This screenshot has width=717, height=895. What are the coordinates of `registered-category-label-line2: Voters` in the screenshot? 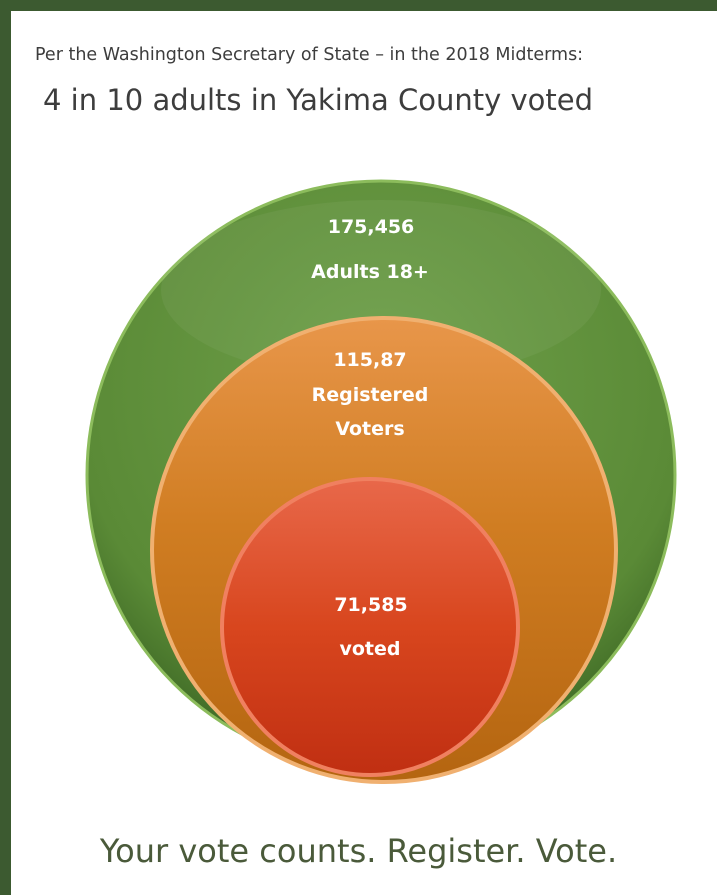 It's located at (369, 429).